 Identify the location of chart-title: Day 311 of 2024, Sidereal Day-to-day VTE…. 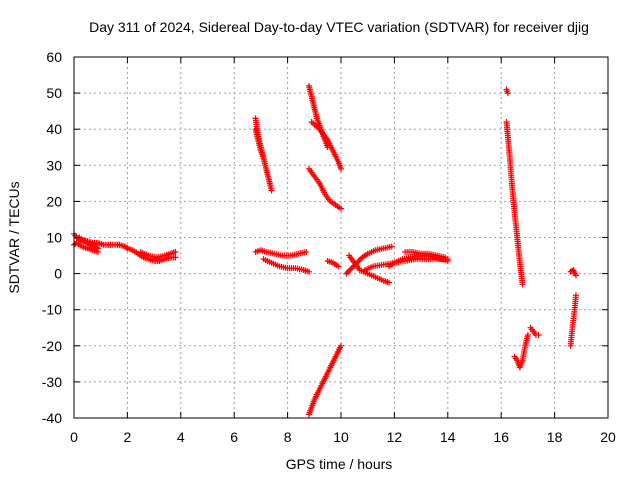
(339, 27).